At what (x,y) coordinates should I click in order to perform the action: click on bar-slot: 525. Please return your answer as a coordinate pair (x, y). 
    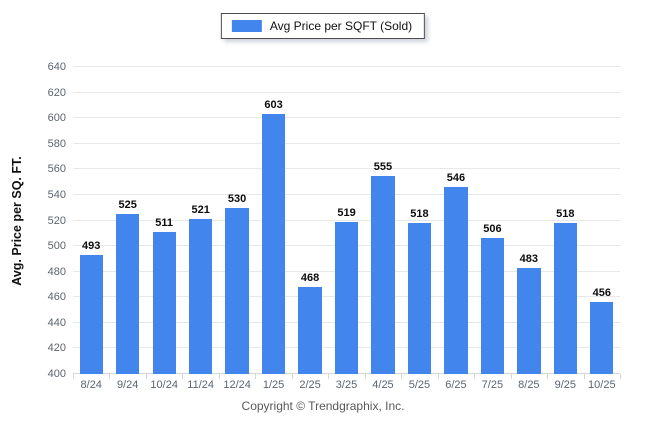
    Looking at the image, I should click on (127, 220).